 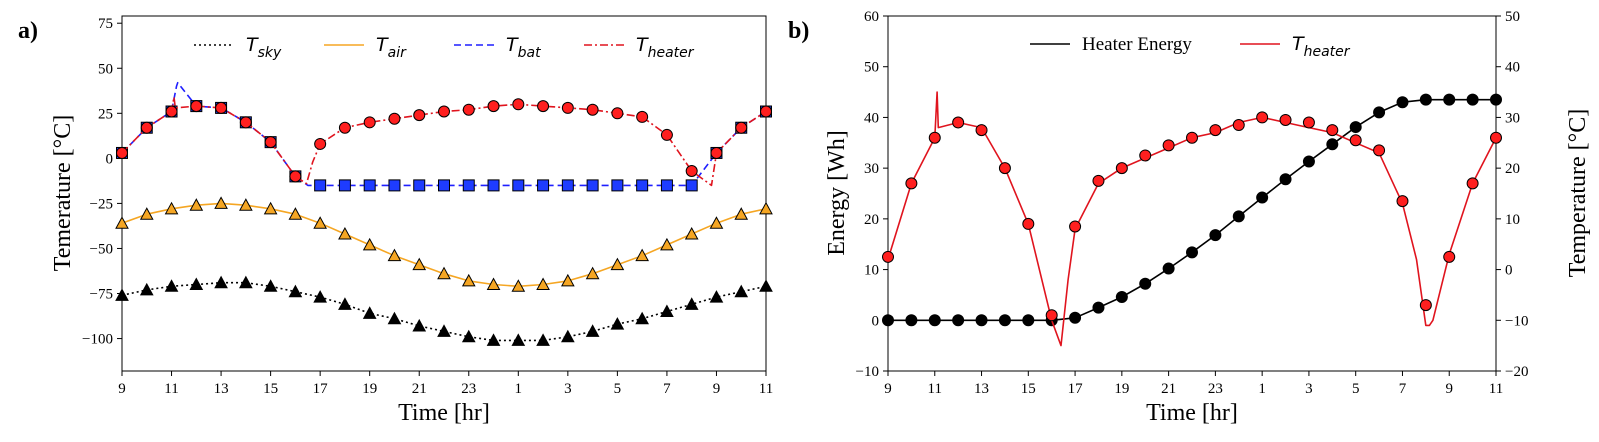 What do you see at coordinates (523, 47) in the screenshot?
I see `legend-label: Tbat` at bounding box center [523, 47].